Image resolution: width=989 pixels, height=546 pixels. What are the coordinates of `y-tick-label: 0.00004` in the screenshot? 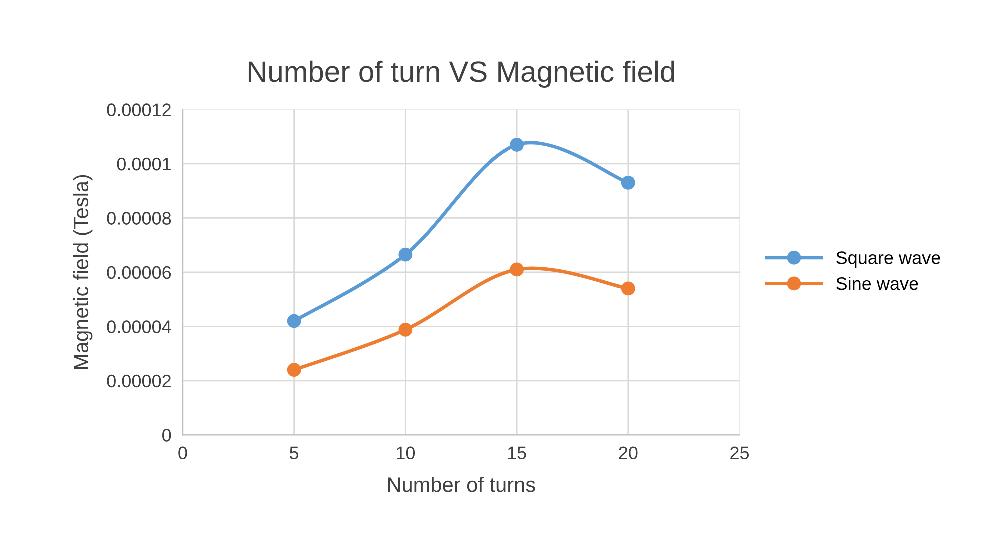 It's located at (139, 327).